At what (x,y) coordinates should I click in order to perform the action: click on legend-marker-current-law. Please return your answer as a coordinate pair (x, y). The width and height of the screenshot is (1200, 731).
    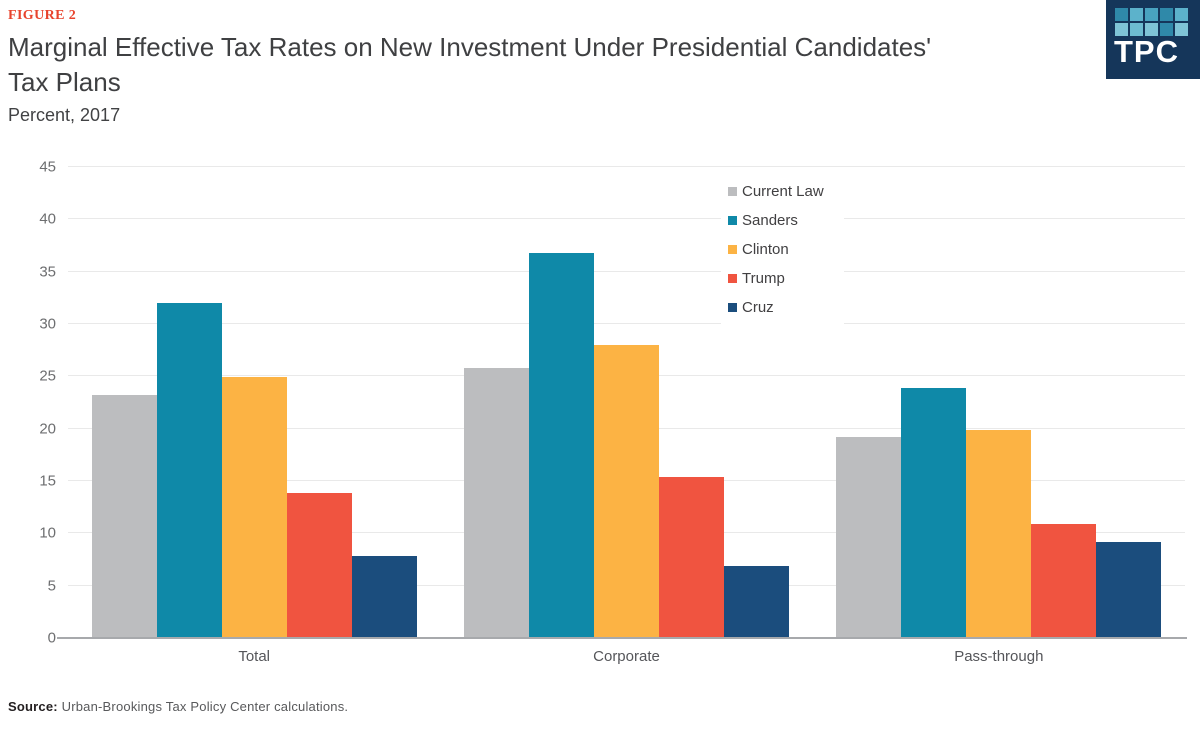
    Looking at the image, I should click on (732, 191).